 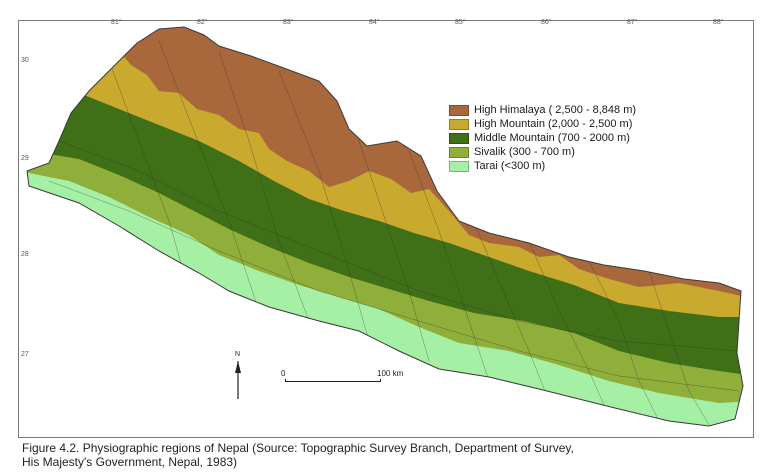 I want to click on north-arrow: N, so click(x=239, y=376).